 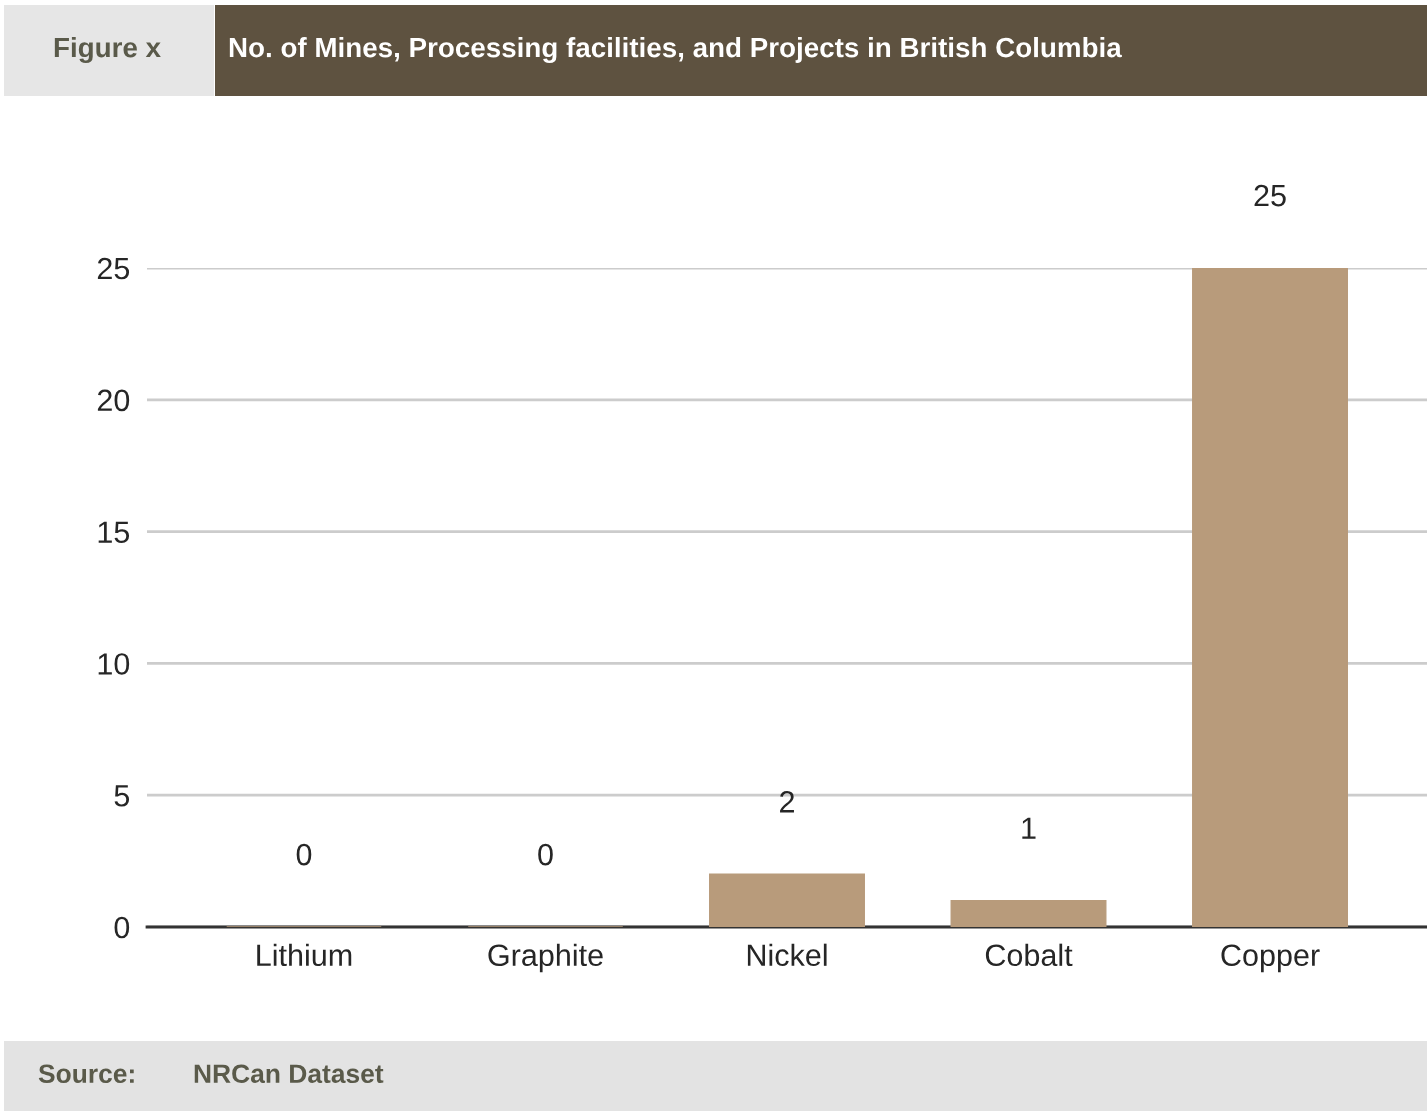 I want to click on y-tick-label: 5, so click(x=122, y=796).